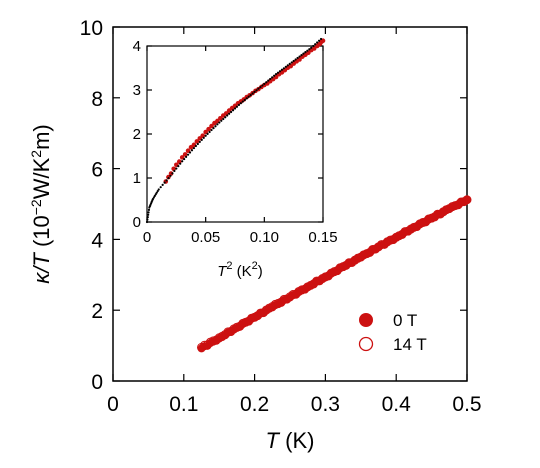 The image size is (540, 468). Describe the element at coordinates (137, 90) in the screenshot. I see `inset-y-tick-label: 3` at that location.